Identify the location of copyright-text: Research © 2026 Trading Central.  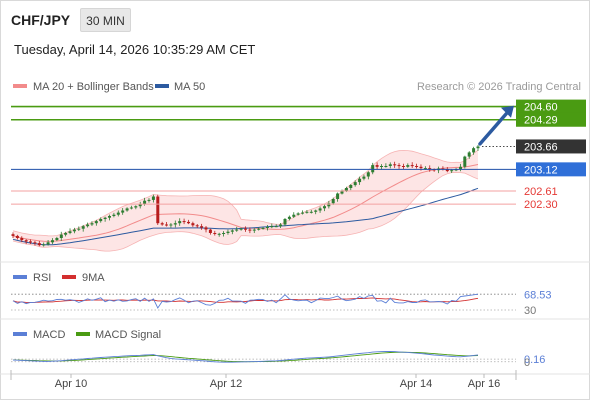
(499, 87).